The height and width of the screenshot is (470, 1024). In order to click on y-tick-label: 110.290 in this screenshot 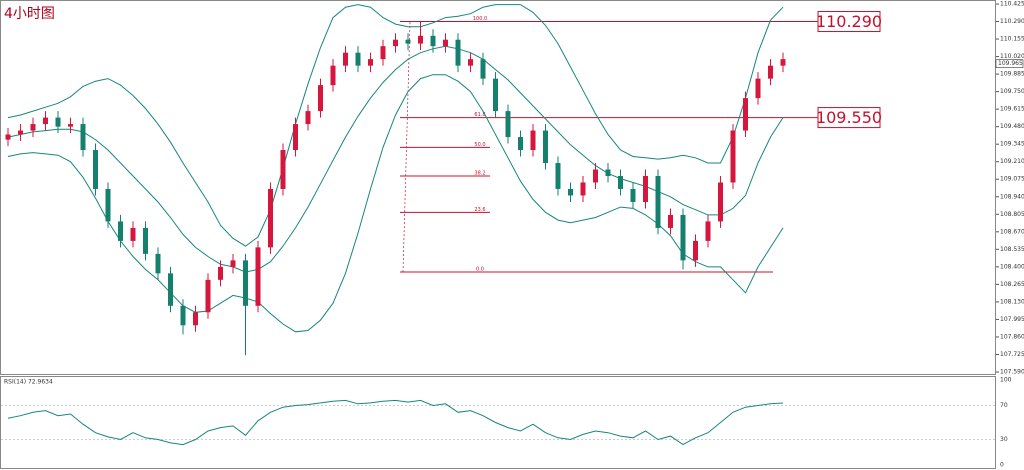, I will do `click(1012, 21)`.